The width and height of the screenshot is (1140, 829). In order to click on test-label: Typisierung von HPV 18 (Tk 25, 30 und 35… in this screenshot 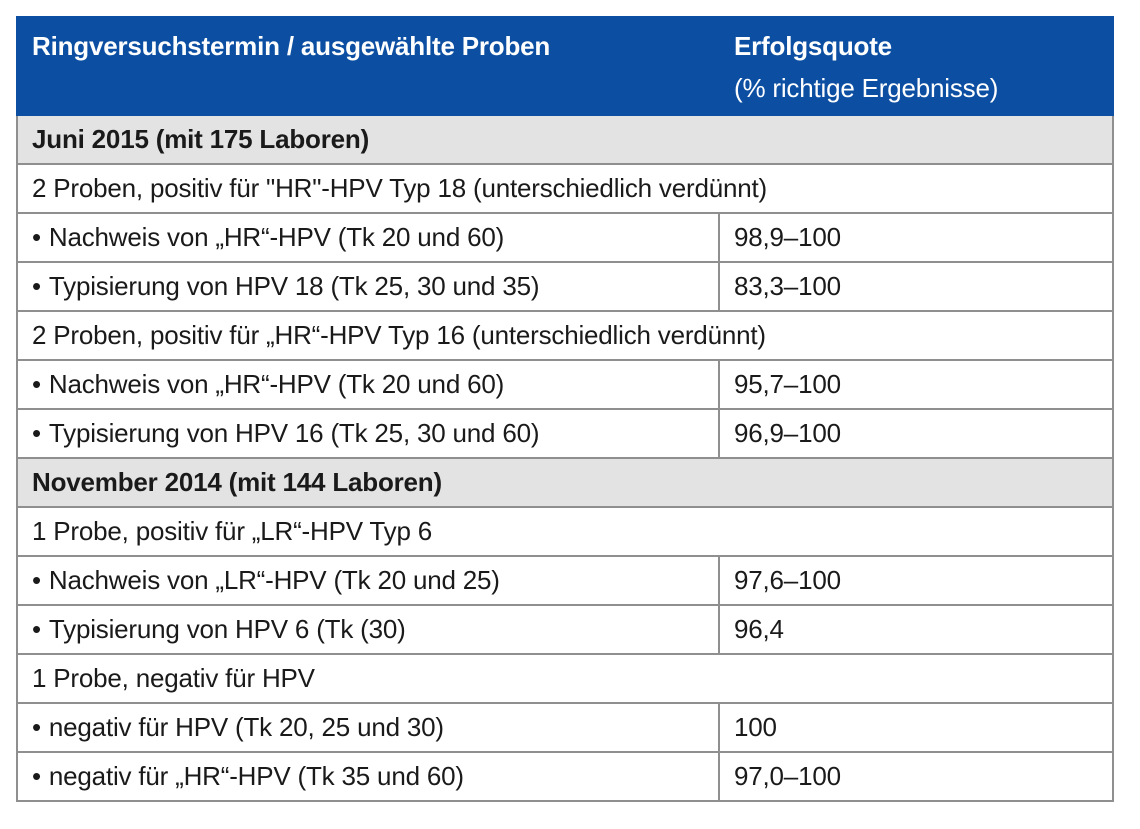, I will do `click(294, 286)`.